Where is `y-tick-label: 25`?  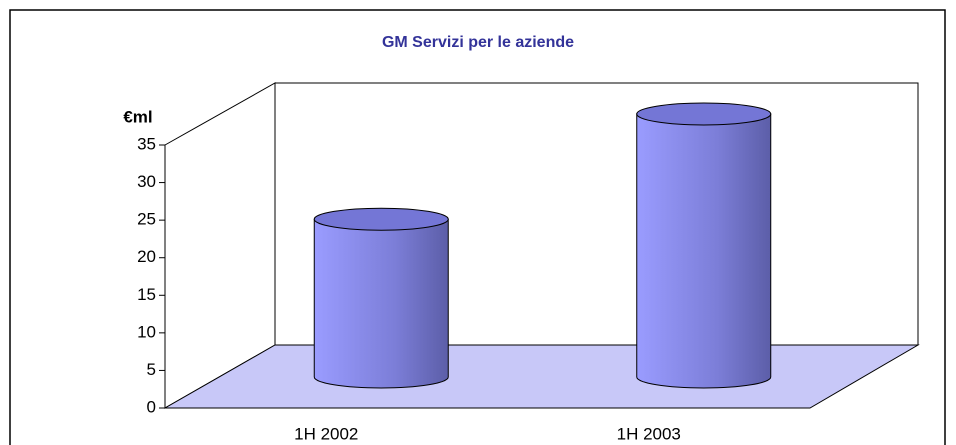 y-tick-label: 25 is located at coordinates (146, 219).